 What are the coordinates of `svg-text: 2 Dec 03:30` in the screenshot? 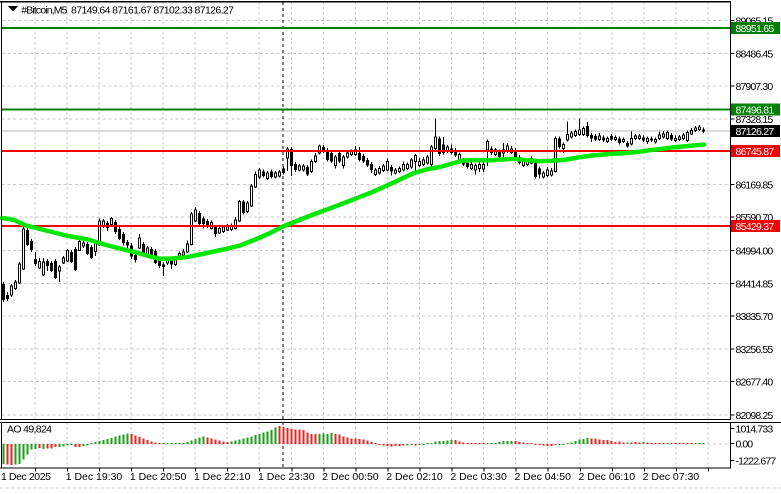 It's located at (478, 477).